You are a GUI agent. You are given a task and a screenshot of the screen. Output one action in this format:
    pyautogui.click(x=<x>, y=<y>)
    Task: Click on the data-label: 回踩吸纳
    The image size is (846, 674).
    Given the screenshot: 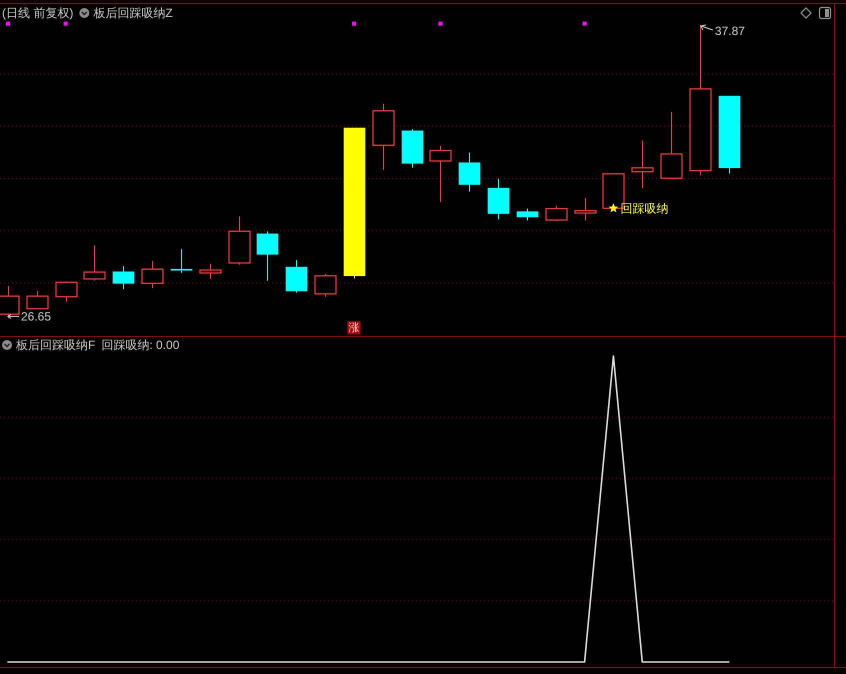 What is the action you would take?
    pyautogui.click(x=644, y=208)
    